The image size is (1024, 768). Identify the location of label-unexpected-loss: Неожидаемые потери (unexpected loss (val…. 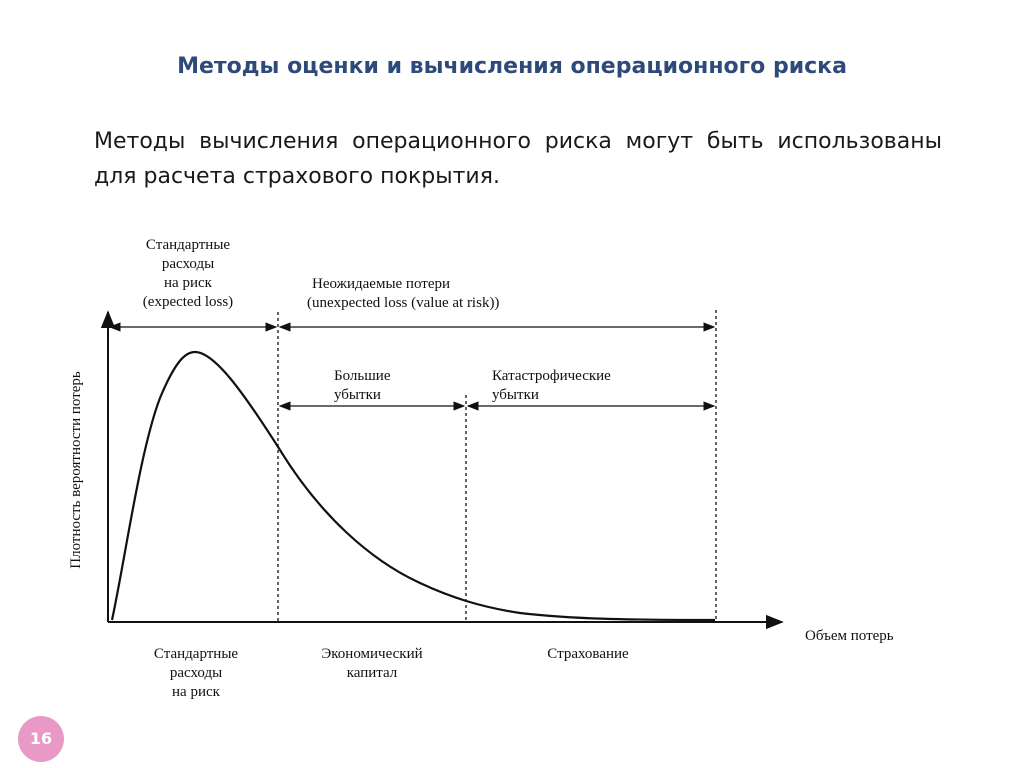
(403, 293).